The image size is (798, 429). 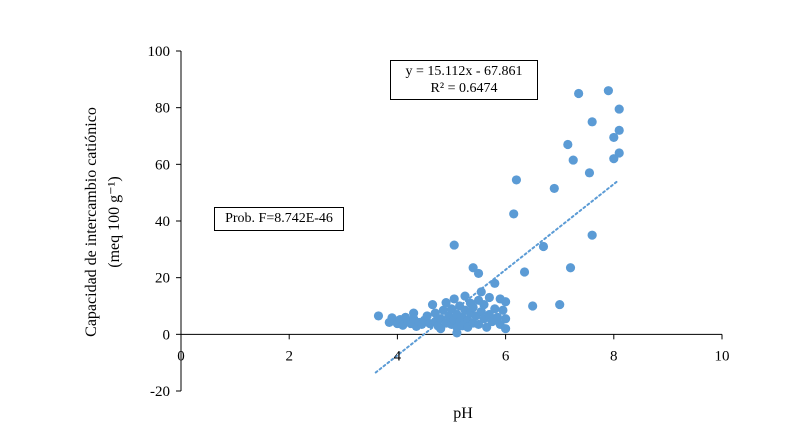 What do you see at coordinates (114, 221) in the screenshot?
I see `y-axis-title-line2: (meq 100 g⁻¹)` at bounding box center [114, 221].